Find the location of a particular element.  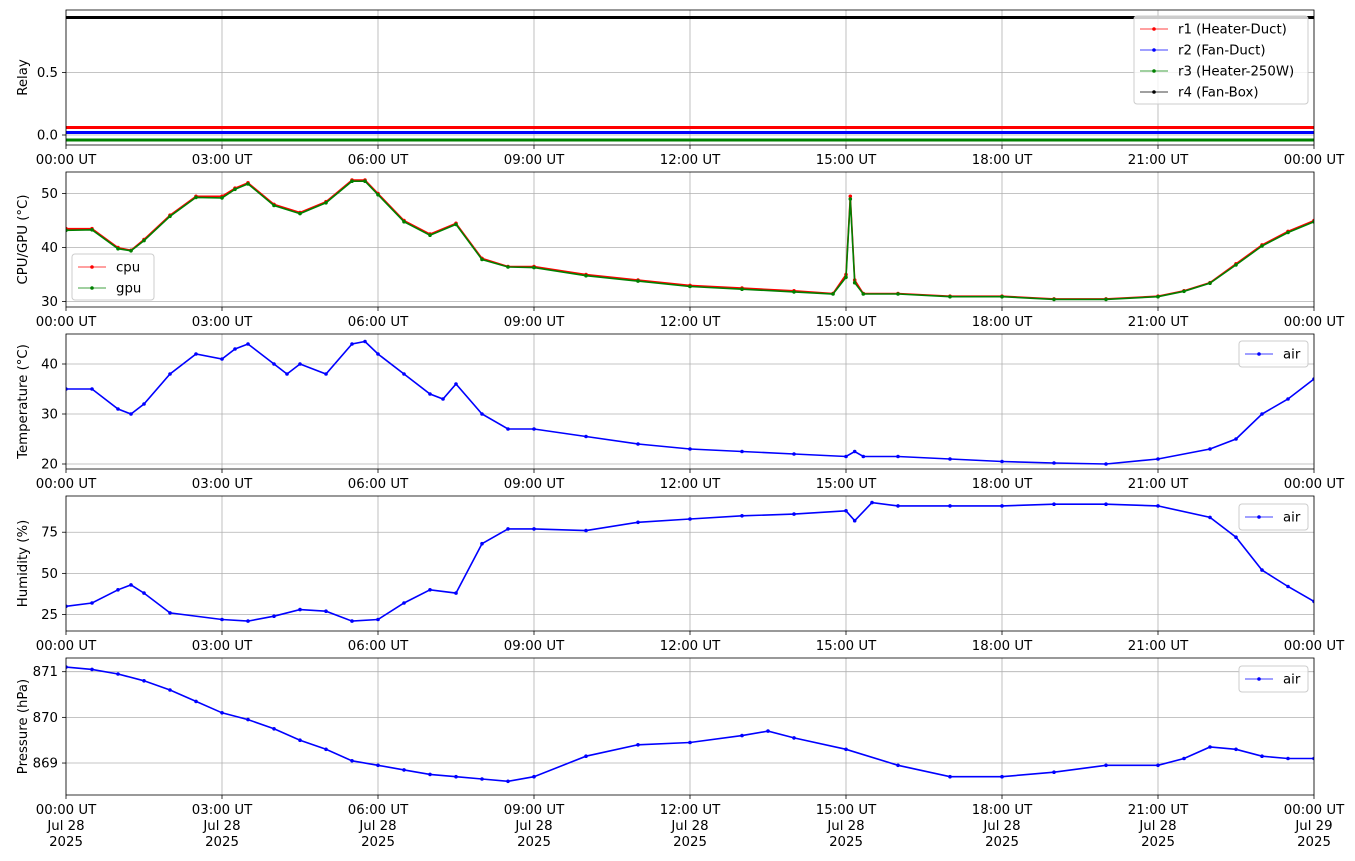

y-axis-label: Humidity (%) is located at coordinates (23, 564).